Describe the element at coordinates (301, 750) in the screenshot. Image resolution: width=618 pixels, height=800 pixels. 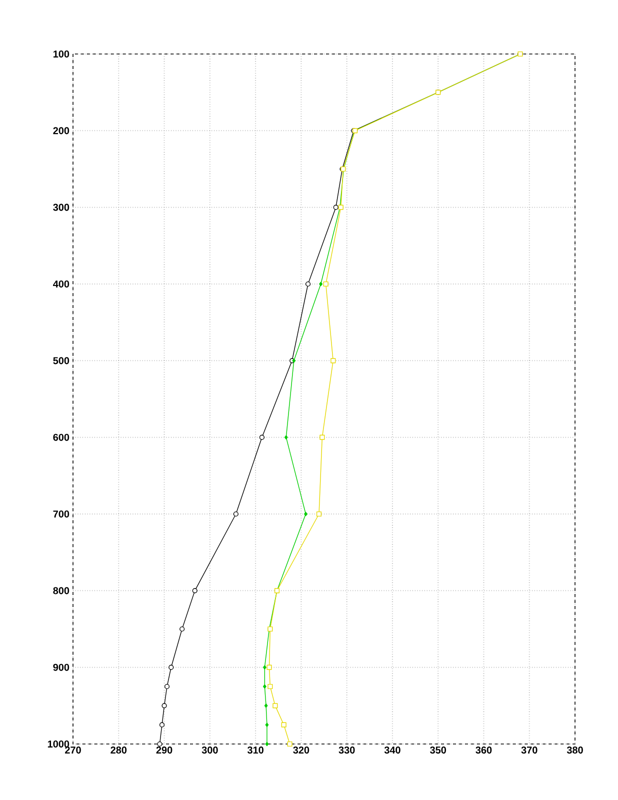
I see `x-tick-label: 320` at that location.